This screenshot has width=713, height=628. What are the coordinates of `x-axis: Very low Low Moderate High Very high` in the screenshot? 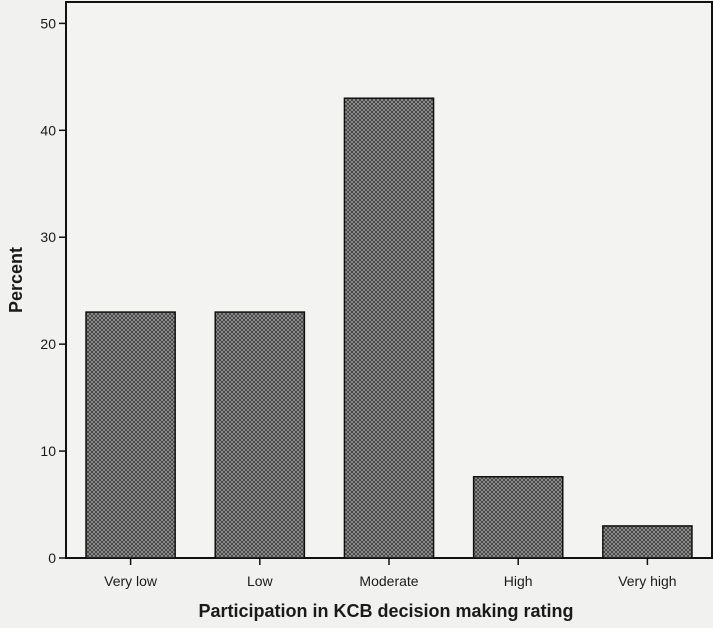 It's located at (390, 573).